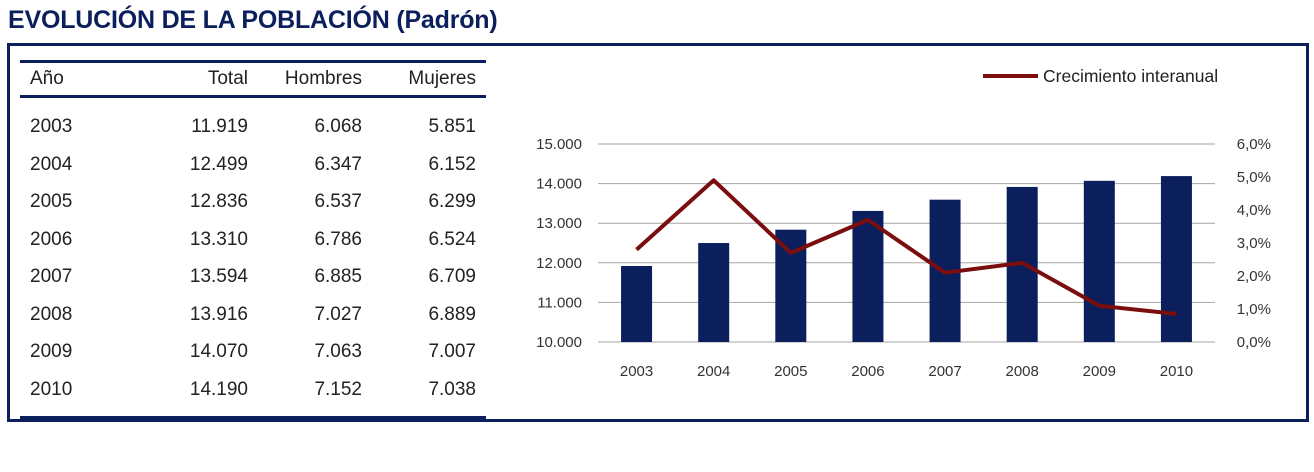  I want to click on cell-year: 2007, so click(51, 276).